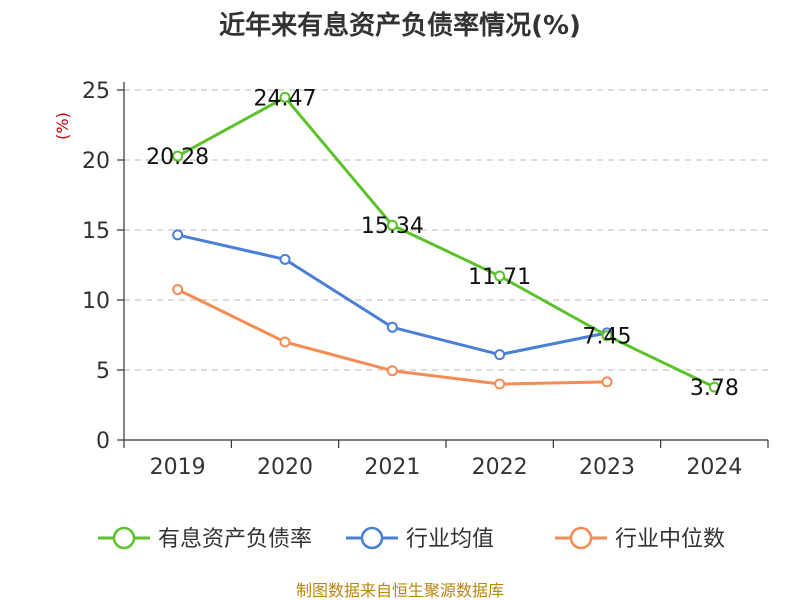 This screenshot has height=600, width=800. I want to click on x-tick-label: 2020, so click(285, 467).